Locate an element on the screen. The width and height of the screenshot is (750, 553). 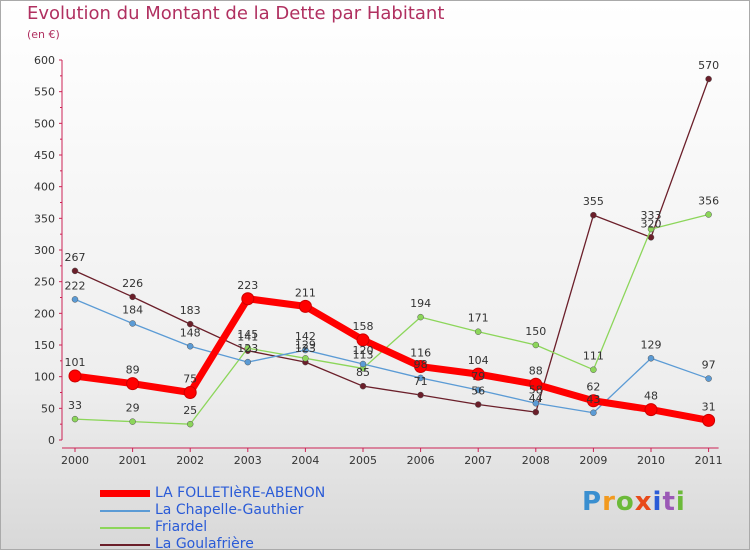
data-label: 141 is located at coordinates (247, 337).